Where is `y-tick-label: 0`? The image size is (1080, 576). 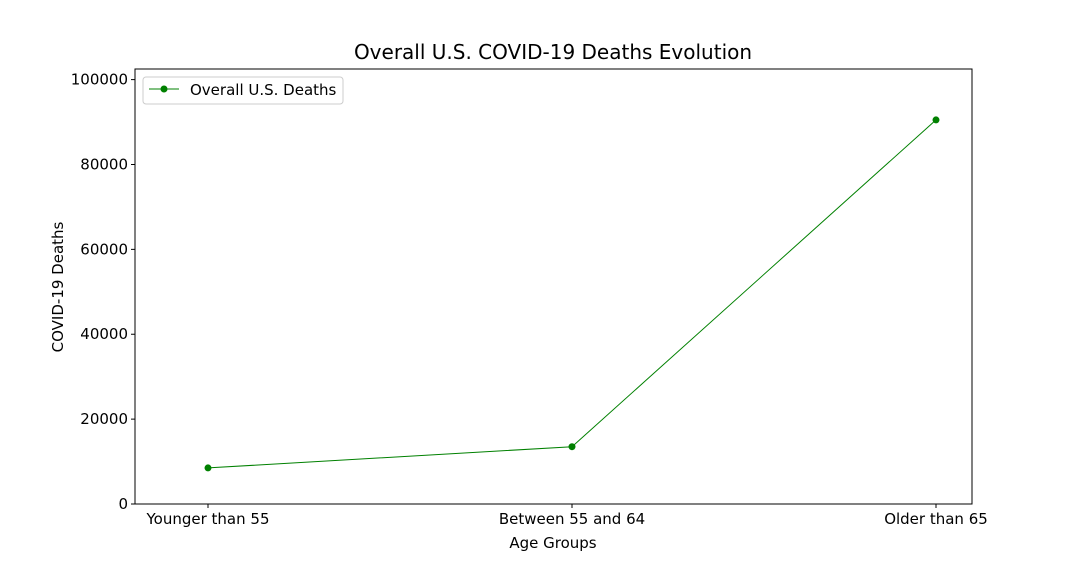 y-tick-label: 0 is located at coordinates (123, 504).